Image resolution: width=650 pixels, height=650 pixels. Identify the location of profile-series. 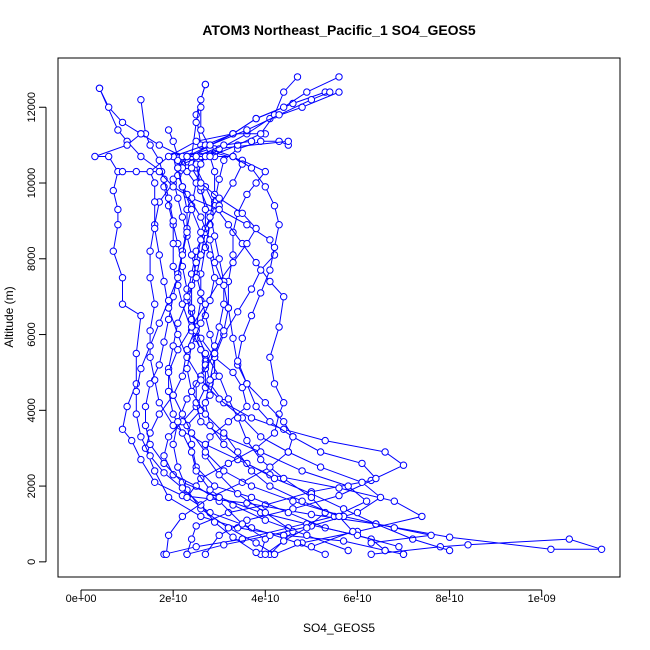
(203, 327).